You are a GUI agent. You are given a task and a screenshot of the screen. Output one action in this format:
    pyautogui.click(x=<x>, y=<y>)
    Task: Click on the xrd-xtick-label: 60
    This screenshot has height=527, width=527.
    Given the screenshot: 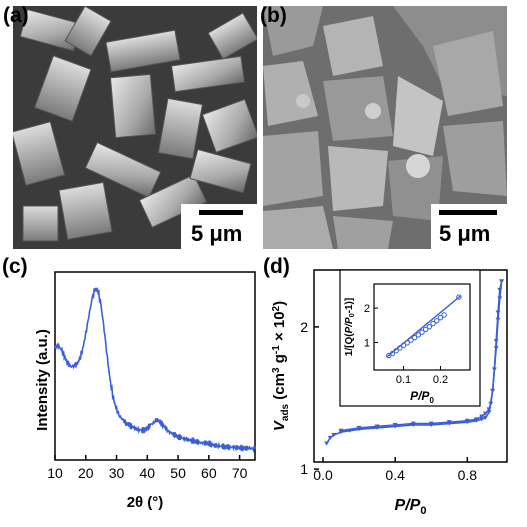 What is the action you would take?
    pyautogui.click(x=209, y=473)
    